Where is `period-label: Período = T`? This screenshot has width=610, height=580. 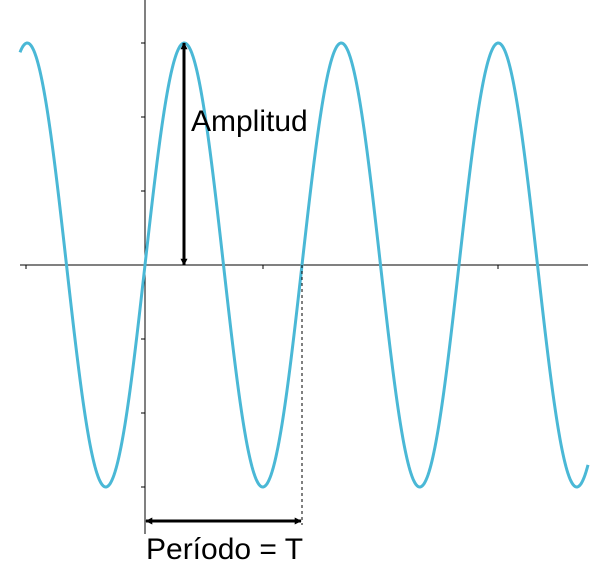
period-label: Período = T is located at coordinates (224, 549).